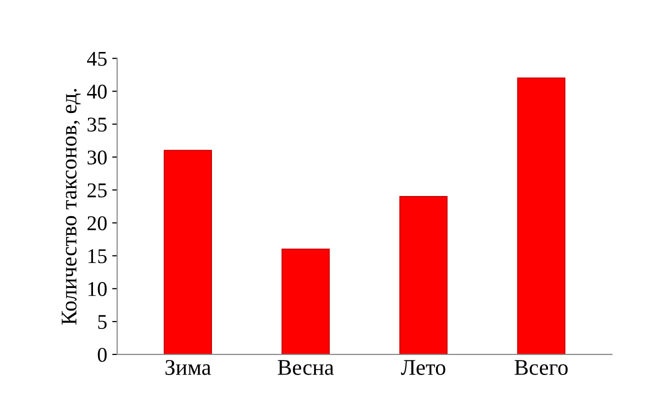 This screenshot has height=417, width=651. What do you see at coordinates (97, 91) in the screenshot?
I see `y-tick-label: 40` at bounding box center [97, 91].